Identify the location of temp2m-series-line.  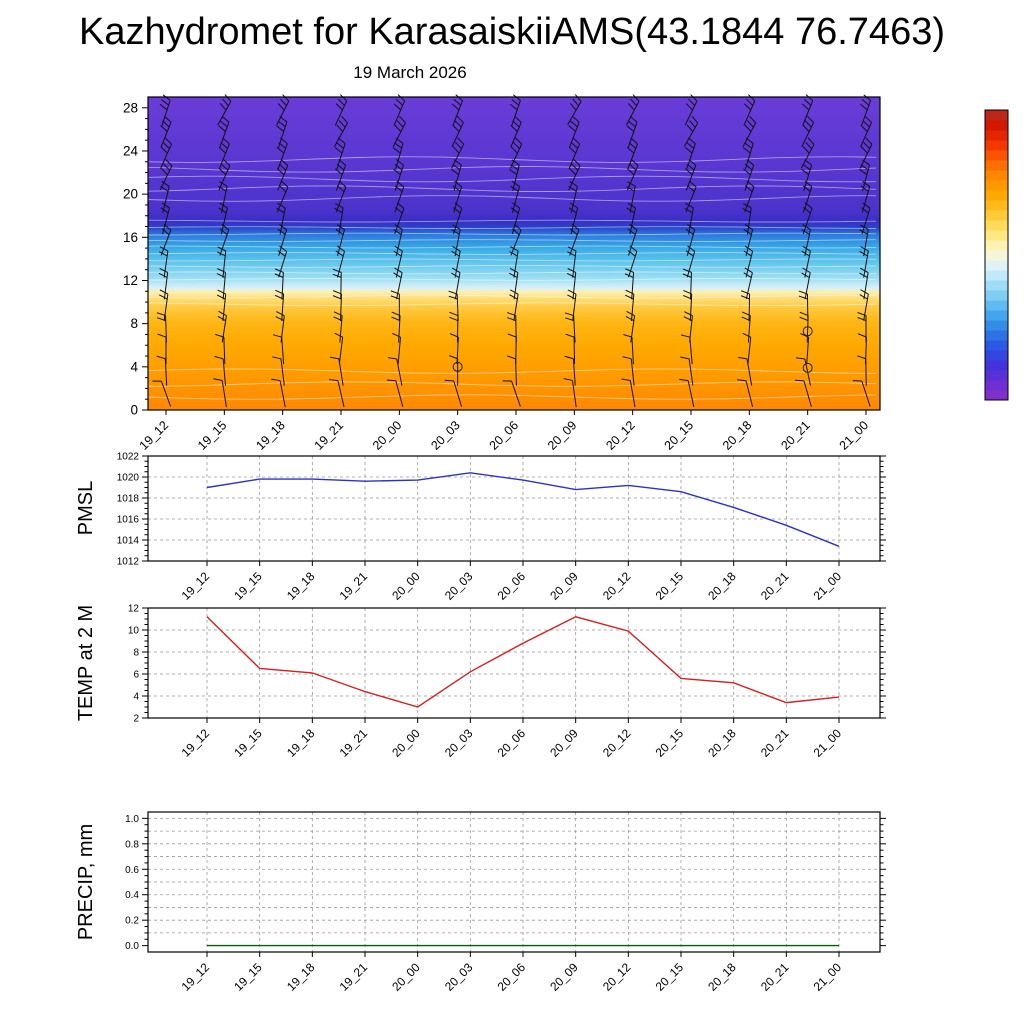
(523, 662).